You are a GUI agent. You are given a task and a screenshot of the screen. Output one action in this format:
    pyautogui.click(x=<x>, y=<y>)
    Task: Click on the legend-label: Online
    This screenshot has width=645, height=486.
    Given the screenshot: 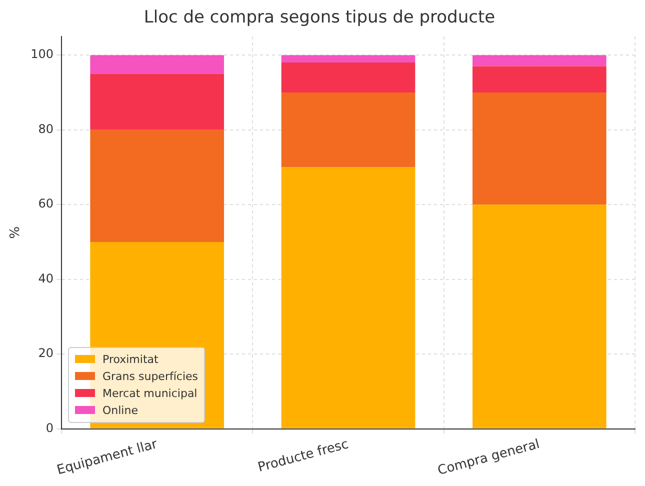 What is the action you would take?
    pyautogui.click(x=120, y=410)
    